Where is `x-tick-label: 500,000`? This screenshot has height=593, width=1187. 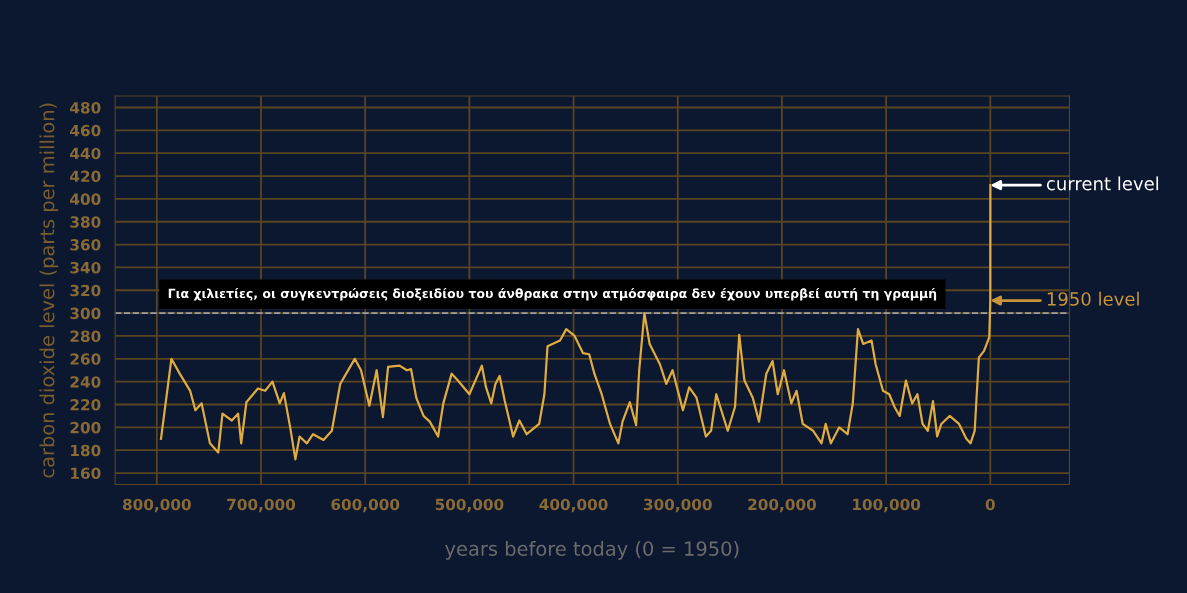 x-tick-label: 500,000 is located at coordinates (469, 505).